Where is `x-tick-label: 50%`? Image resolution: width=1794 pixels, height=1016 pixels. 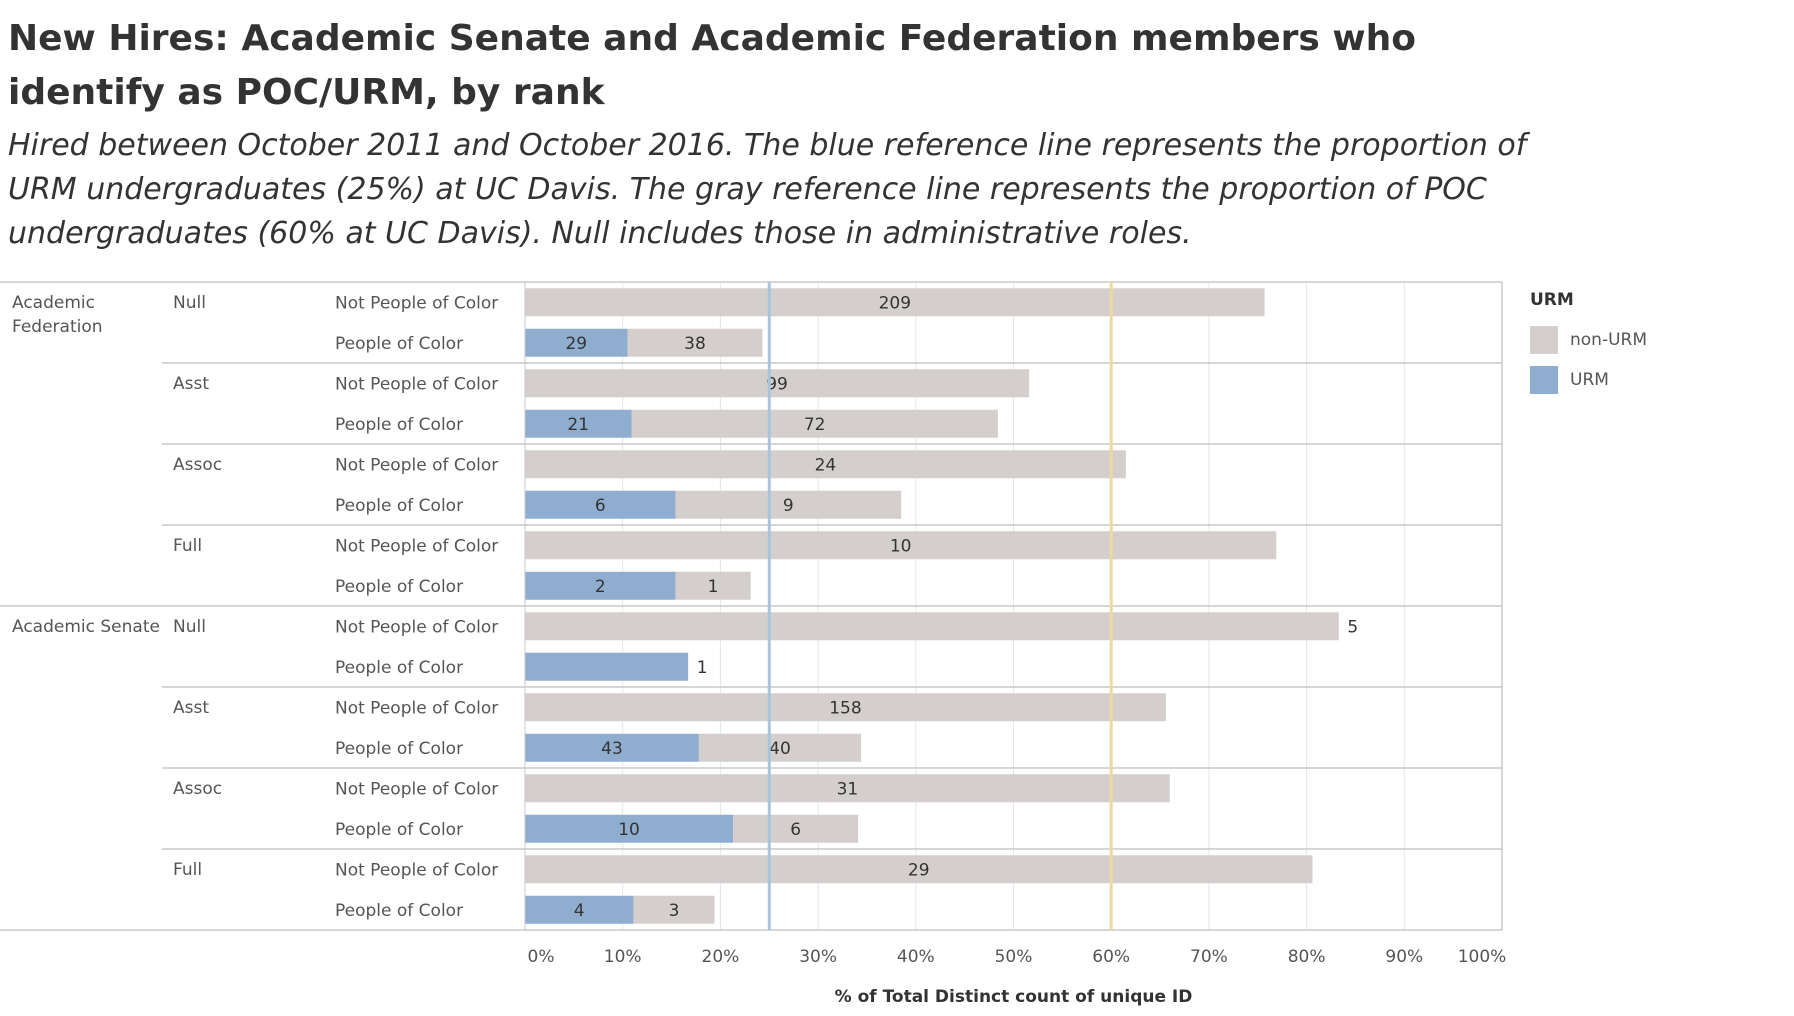 x-tick-label: 50% is located at coordinates (1014, 957).